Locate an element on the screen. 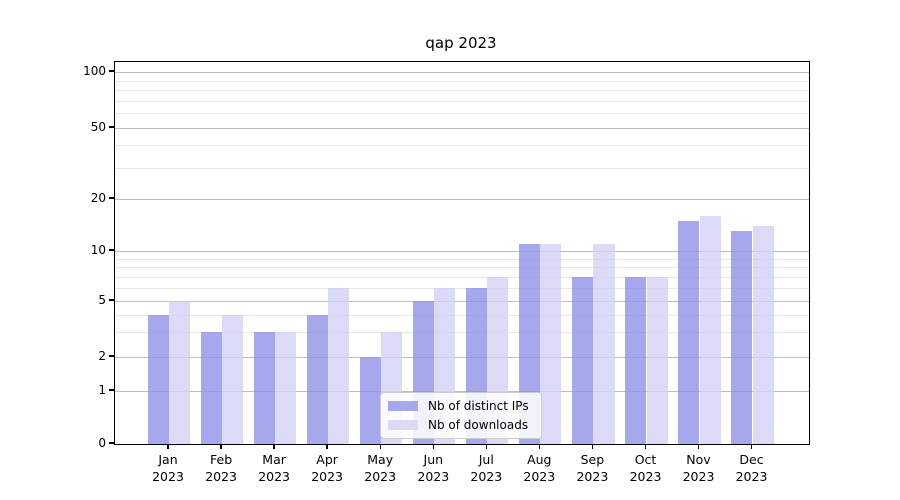 This screenshot has height=500, width=900. bar-distinct-ips-oct is located at coordinates (636, 360).